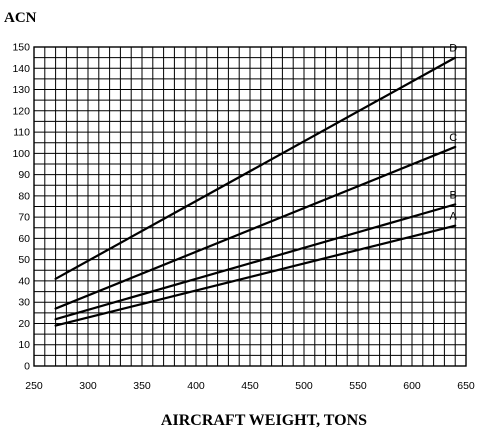 Image resolution: width=481 pixels, height=438 pixels. I want to click on x-tick-label: 550, so click(358, 386).